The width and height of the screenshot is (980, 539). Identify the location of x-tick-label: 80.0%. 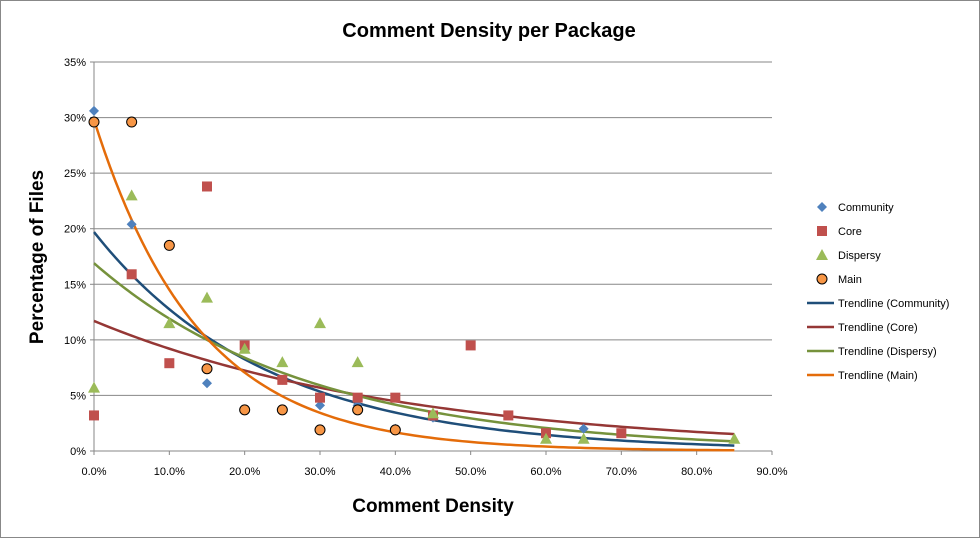
(696, 472).